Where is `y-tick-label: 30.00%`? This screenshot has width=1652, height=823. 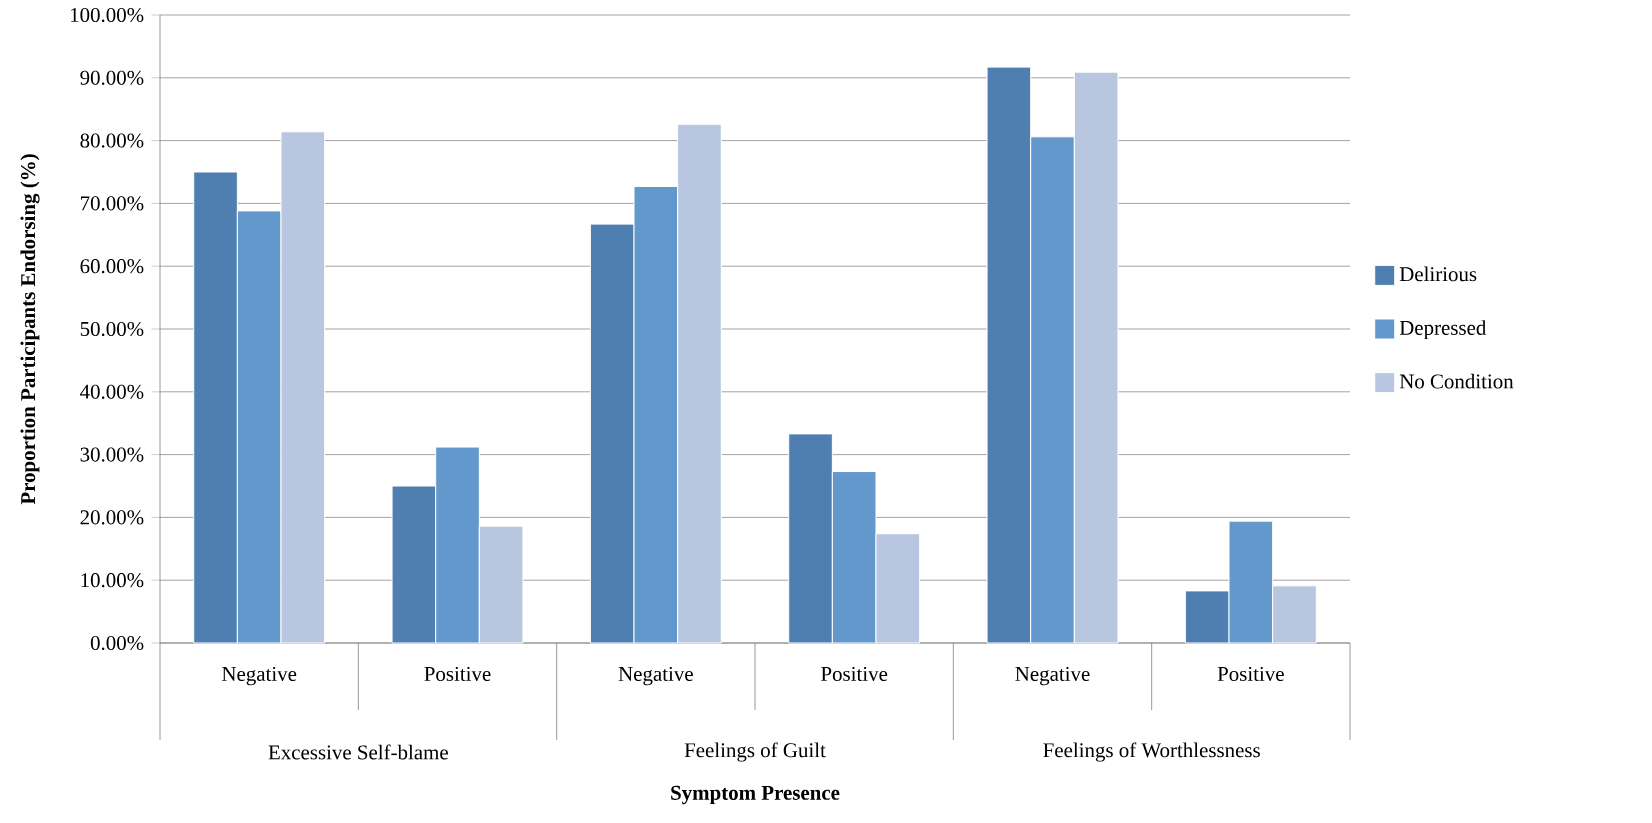
y-tick-label: 30.00% is located at coordinates (112, 454).